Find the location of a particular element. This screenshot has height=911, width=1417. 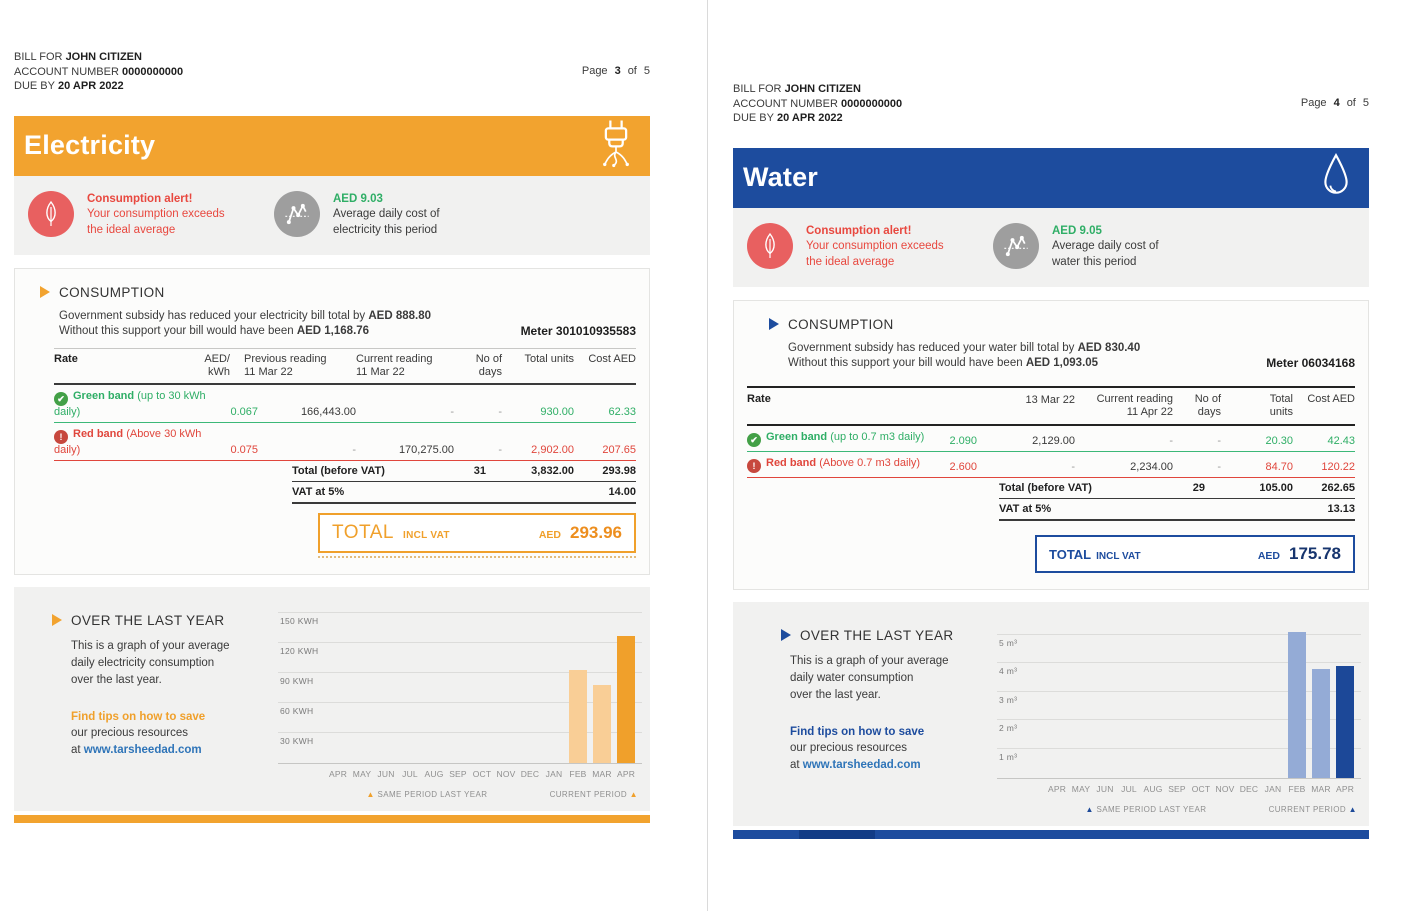

water-drop-icon is located at coordinates (1336, 177).